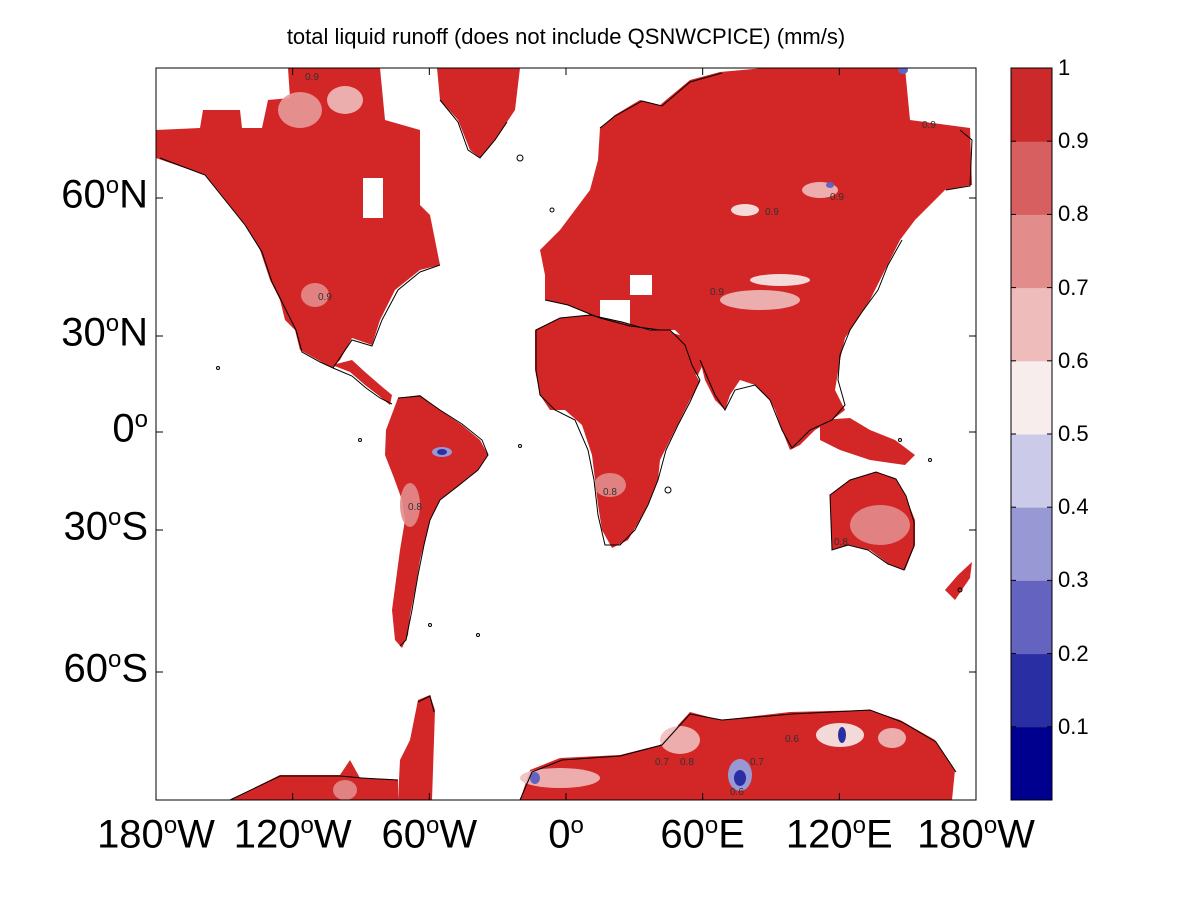 The image size is (1200, 900). Describe the element at coordinates (566, 834) in the screenshot. I see `longitude-label: 0o` at that location.